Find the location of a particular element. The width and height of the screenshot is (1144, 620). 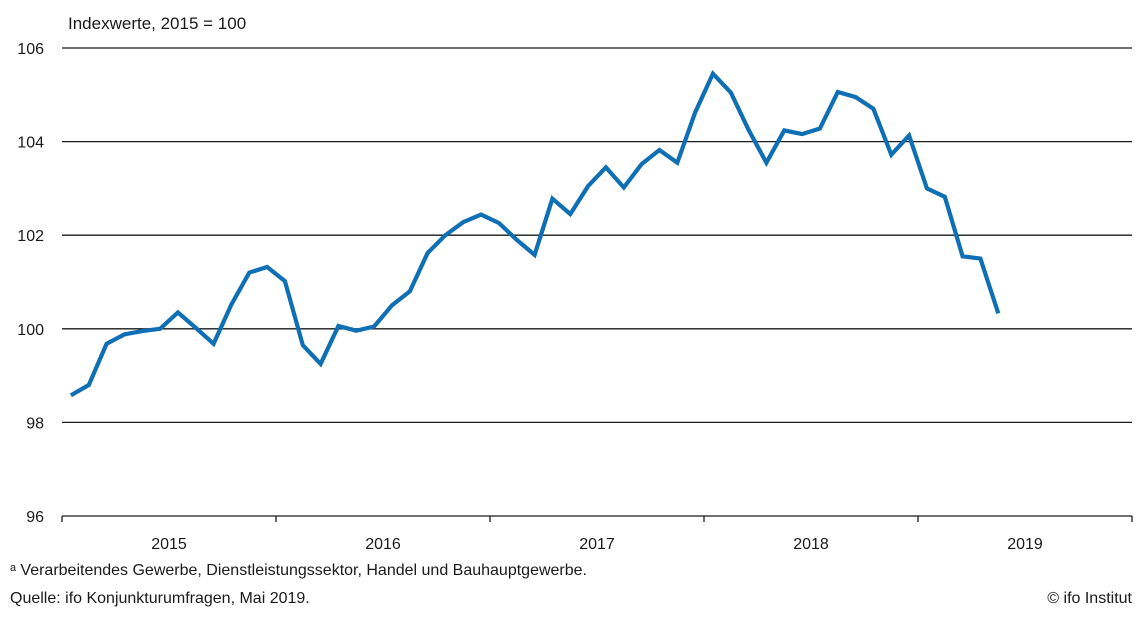

x-tick-label: 2017 is located at coordinates (597, 544).